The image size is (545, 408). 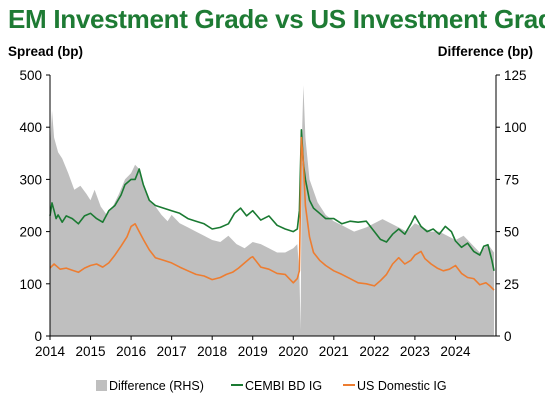 What do you see at coordinates (349, 385) in the screenshot?
I see `legend-swatch-us` at bounding box center [349, 385].